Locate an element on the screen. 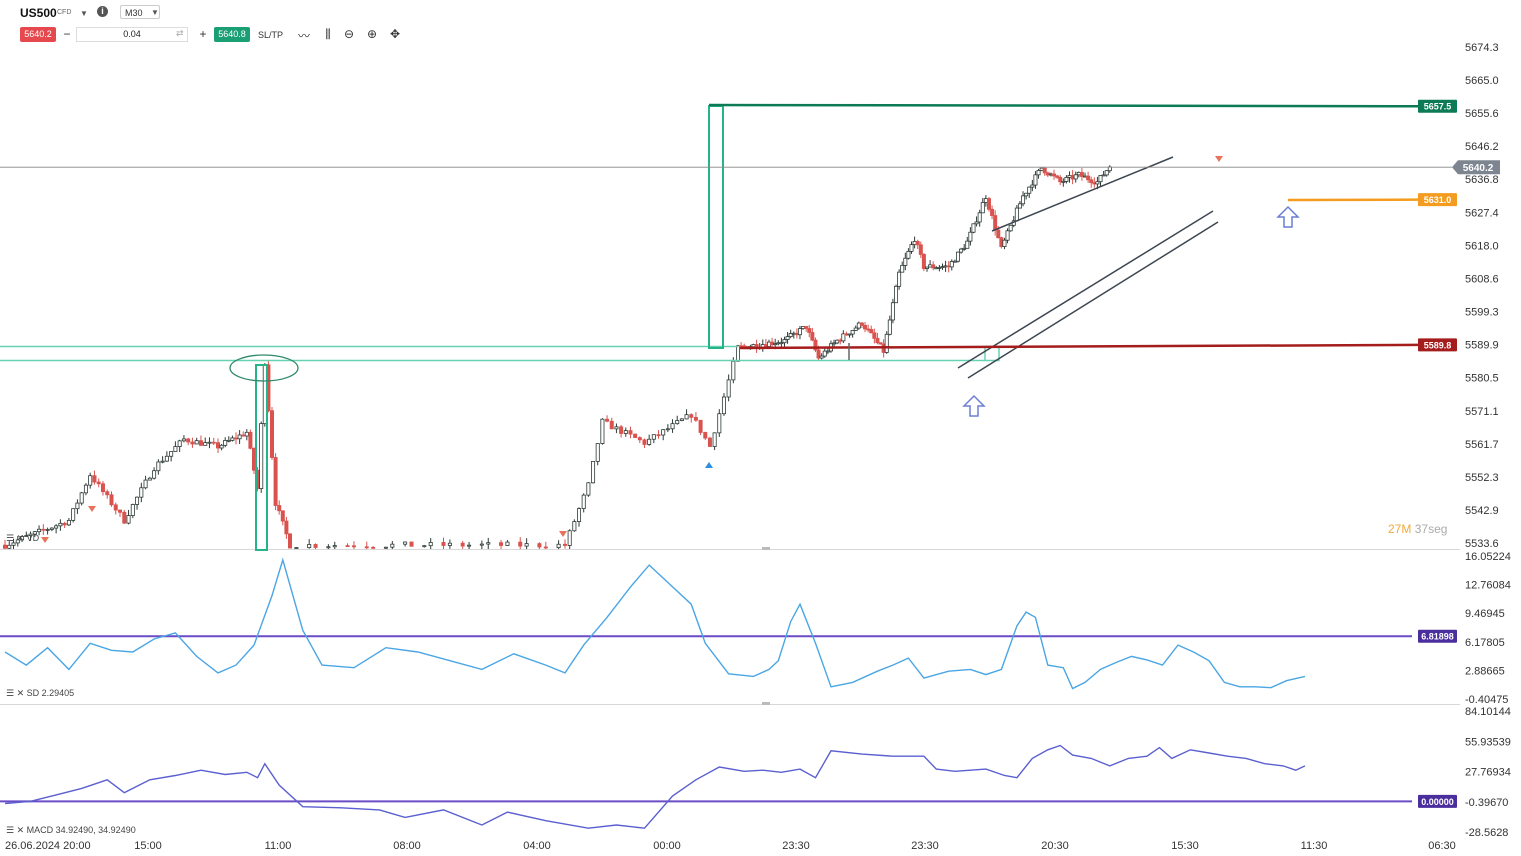 Image resolution: width=1521 pixels, height=856 pixels. sd-tick-label: 6.17805 is located at coordinates (1485, 643).